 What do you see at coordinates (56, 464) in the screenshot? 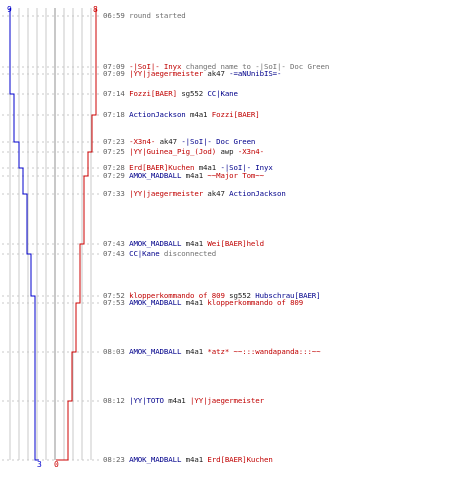
I see `red-team-end-count: 0` at bounding box center [56, 464].